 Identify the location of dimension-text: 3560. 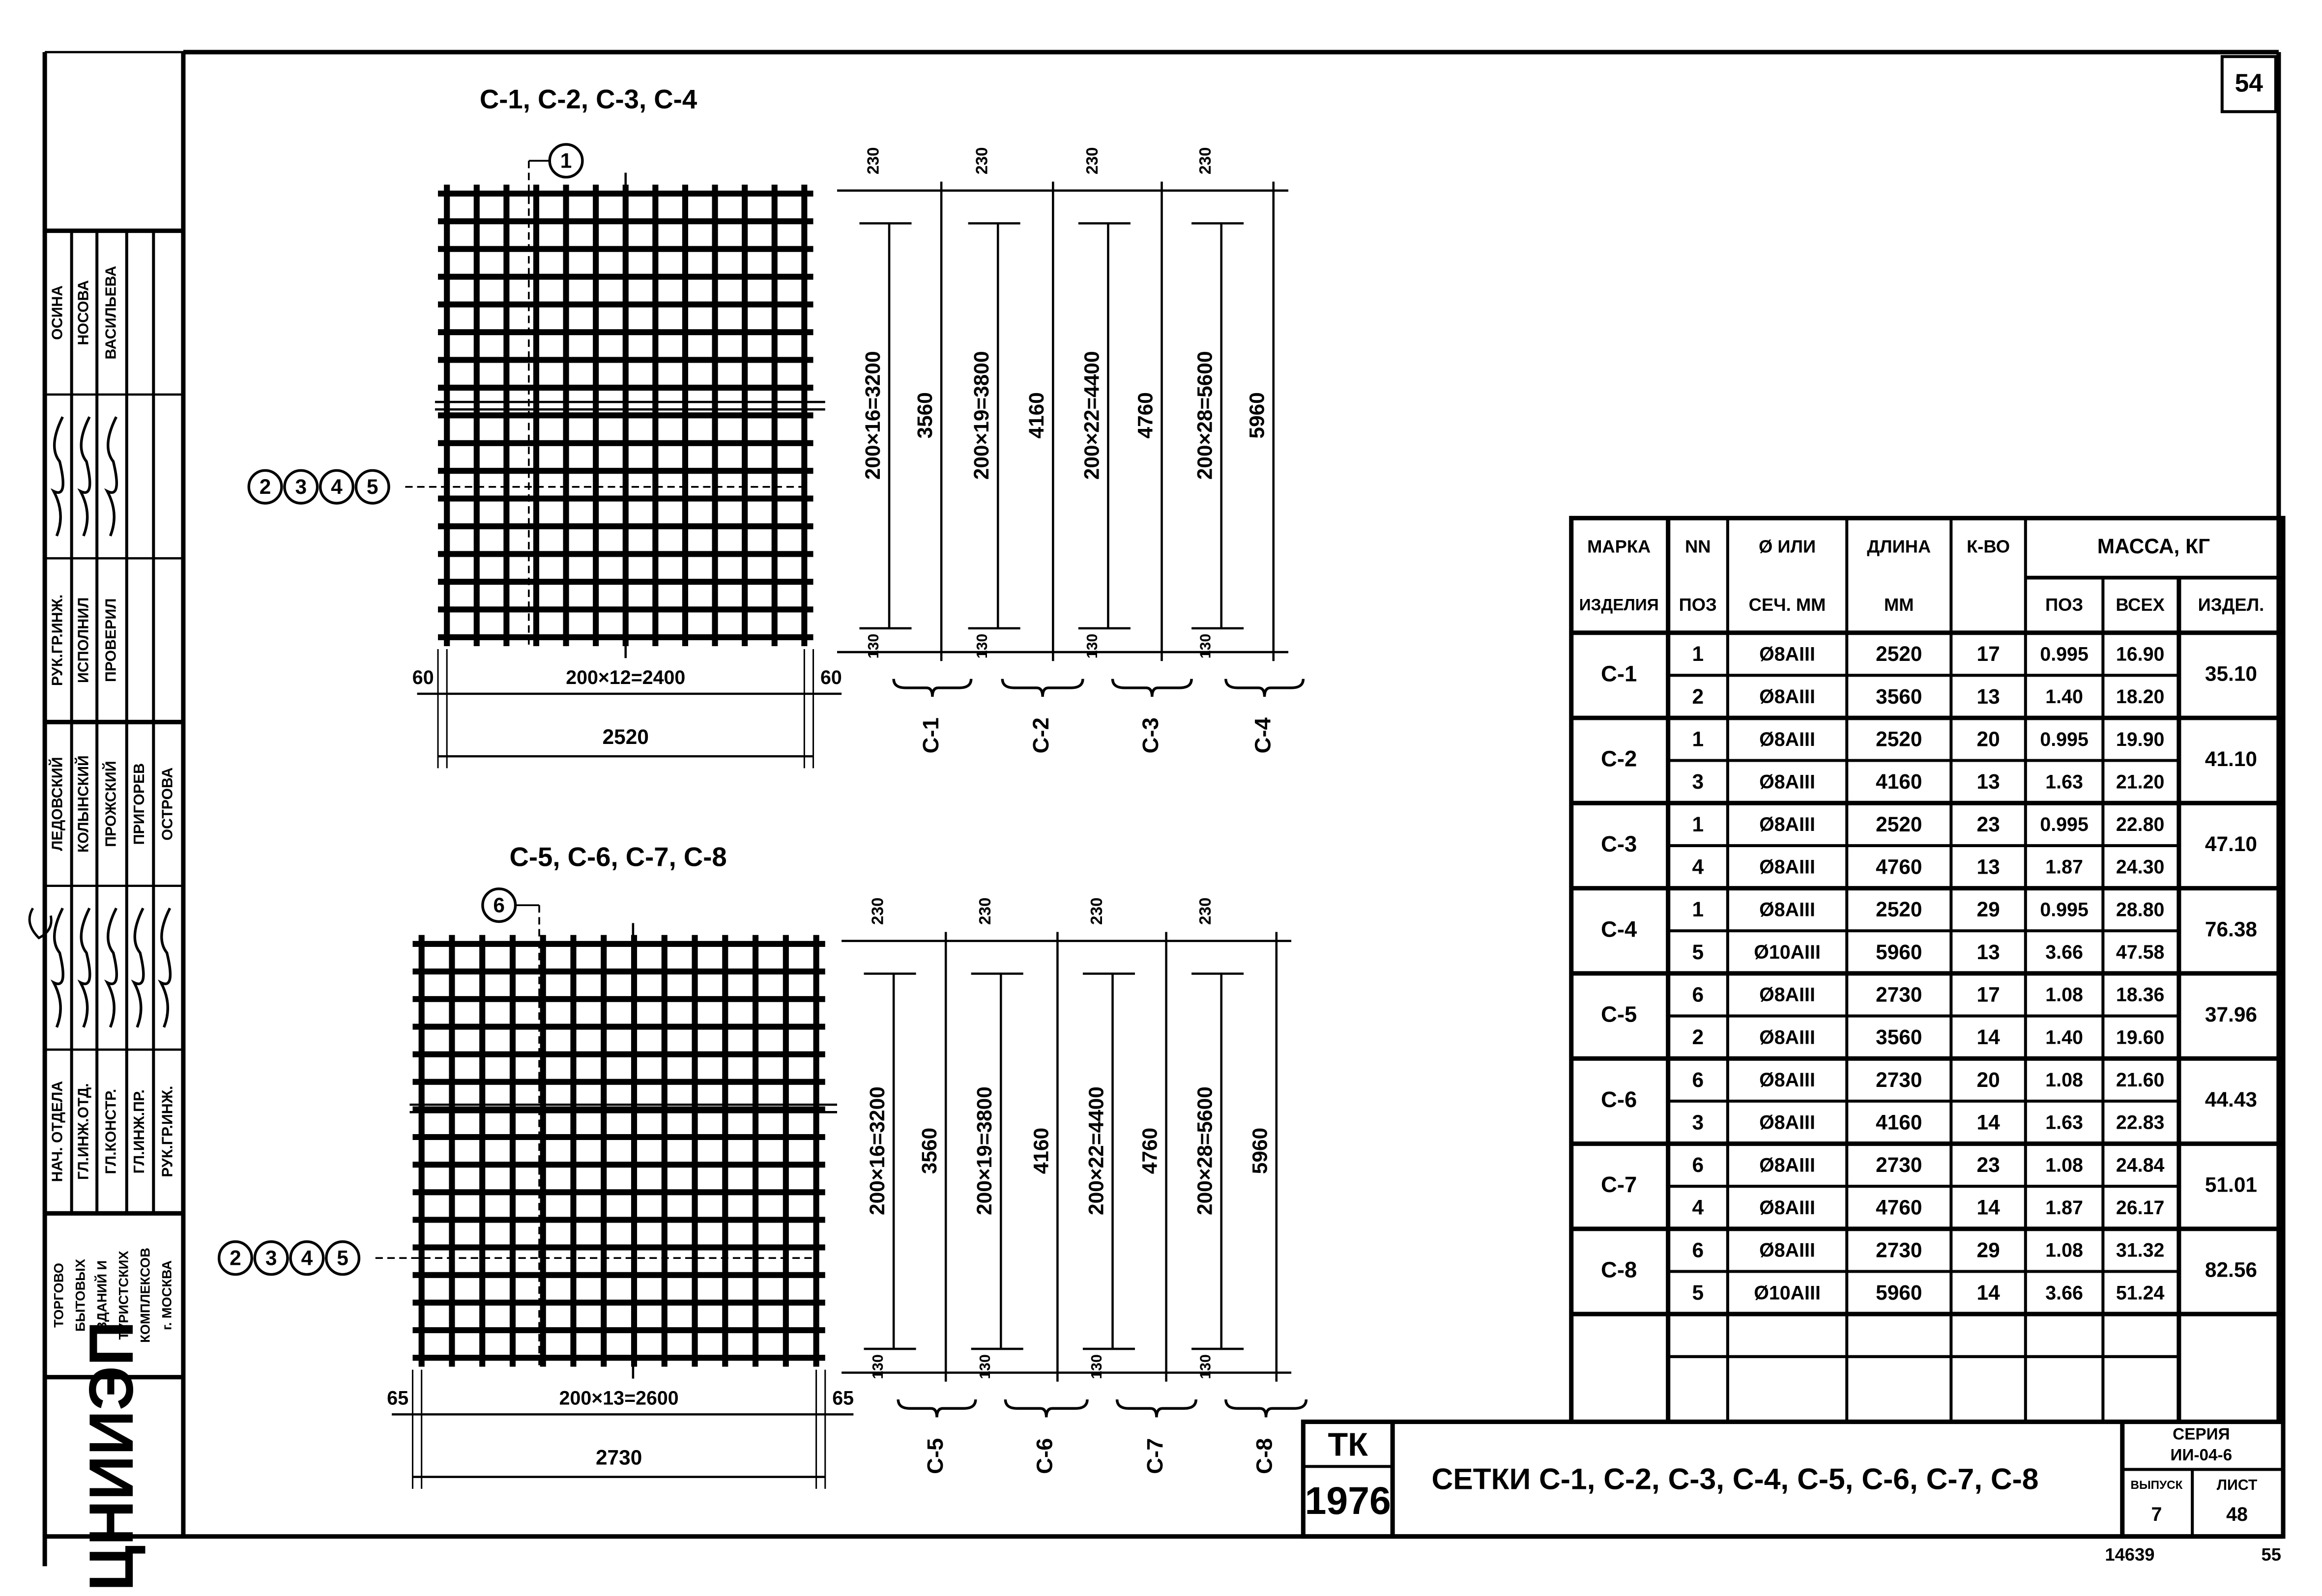
(929, 1151).